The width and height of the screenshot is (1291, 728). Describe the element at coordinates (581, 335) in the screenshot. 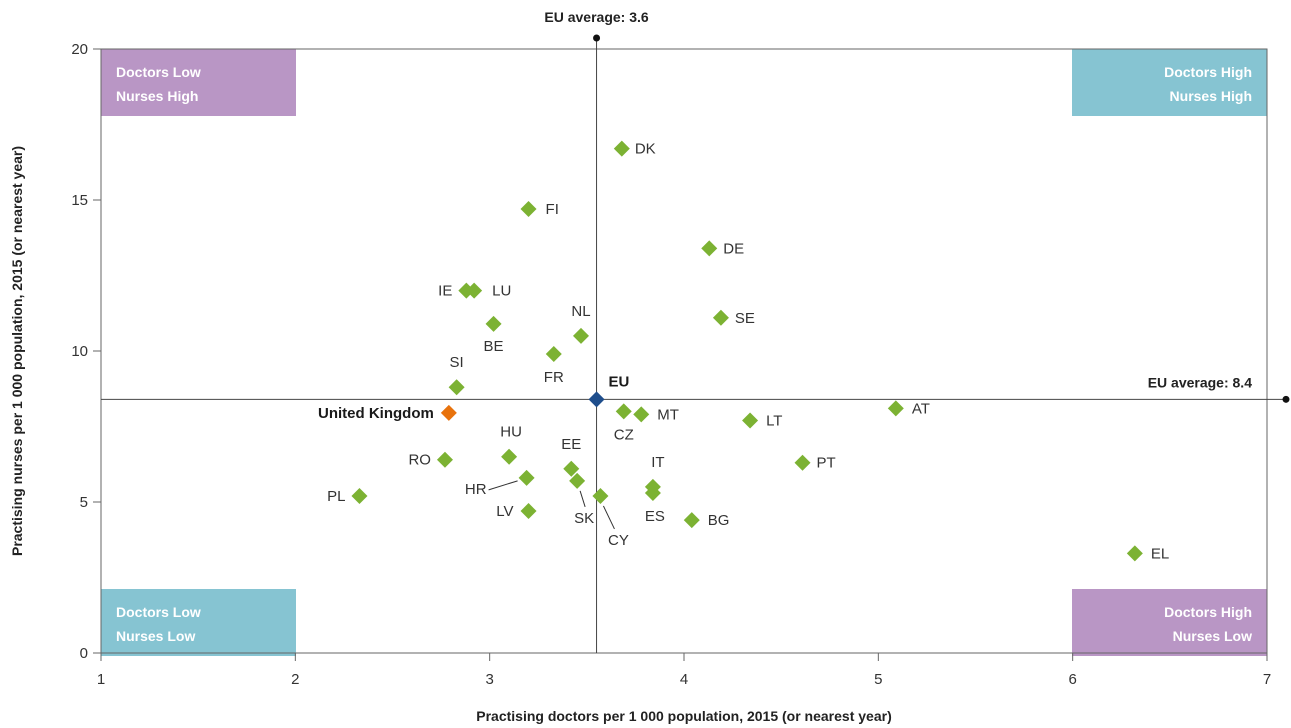

I see `point-nl` at that location.